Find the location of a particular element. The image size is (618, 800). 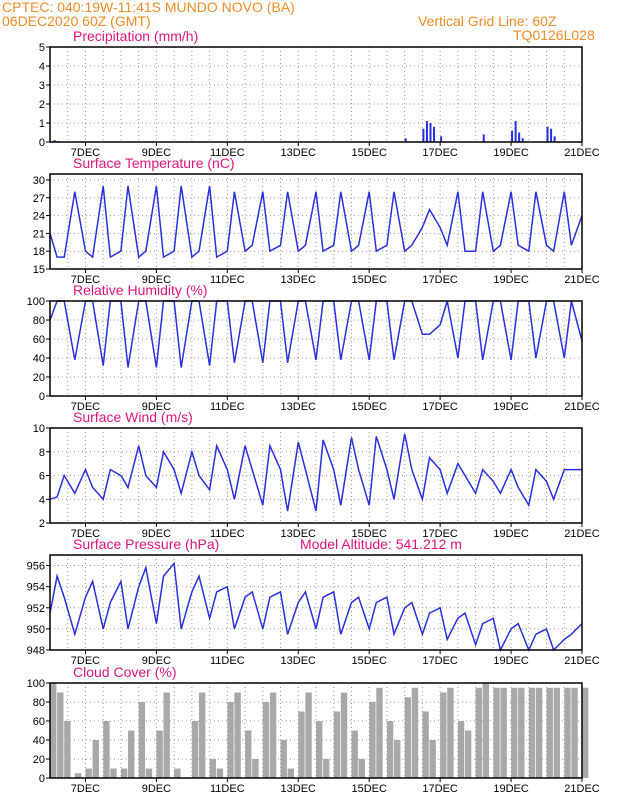

y-tick-label: 2 is located at coordinates (42, 105).